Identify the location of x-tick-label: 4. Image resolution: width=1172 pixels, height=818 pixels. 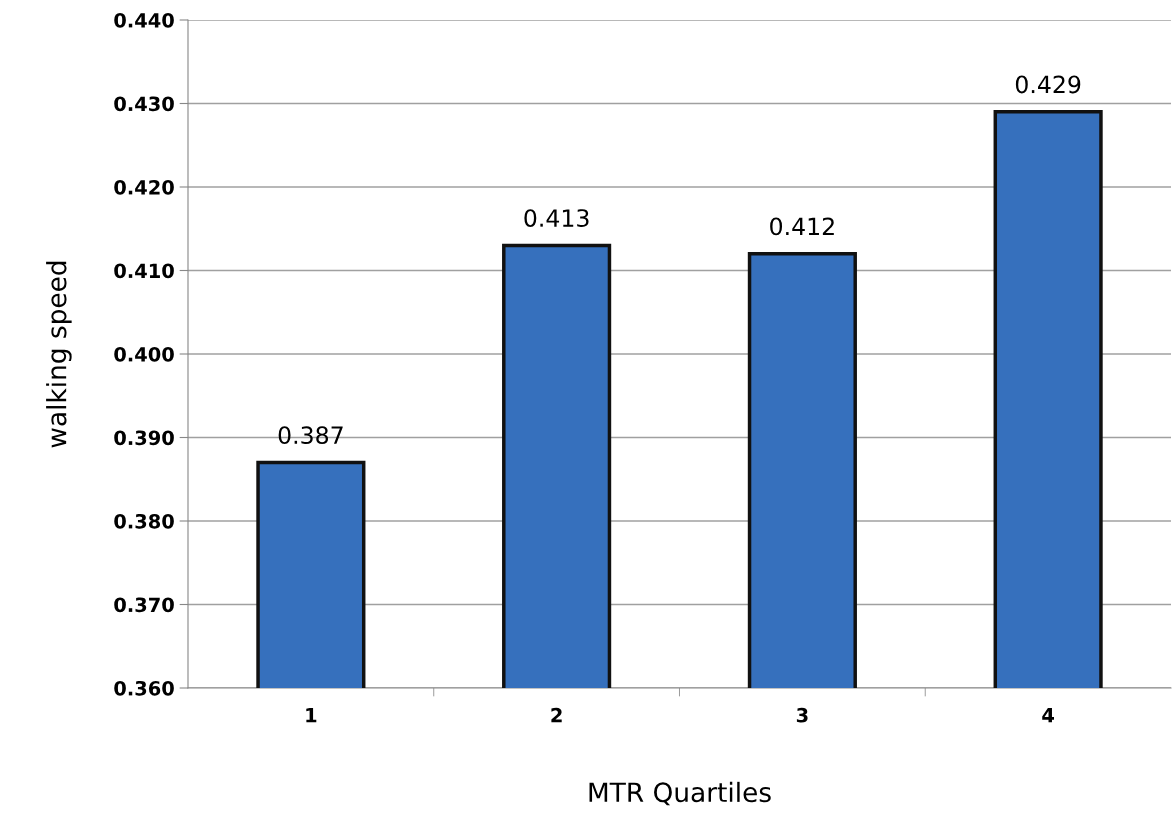
(1048, 715).